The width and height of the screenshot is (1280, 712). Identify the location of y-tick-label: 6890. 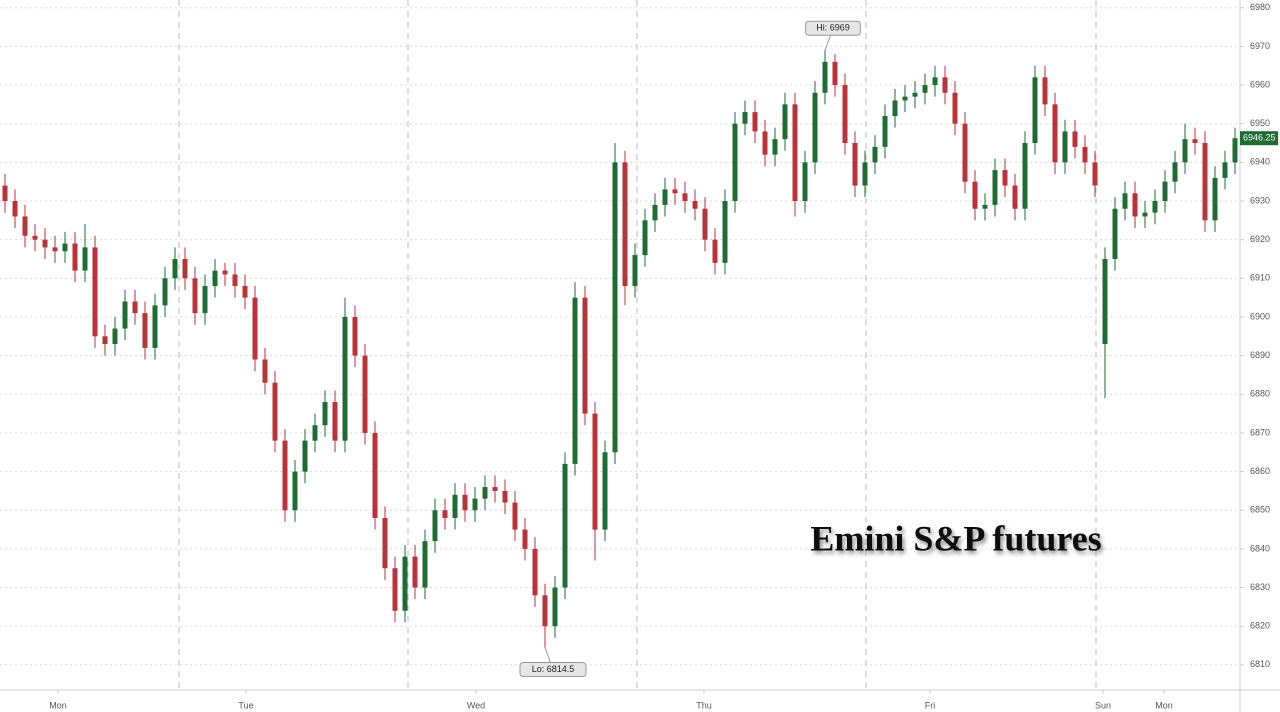
(1260, 355).